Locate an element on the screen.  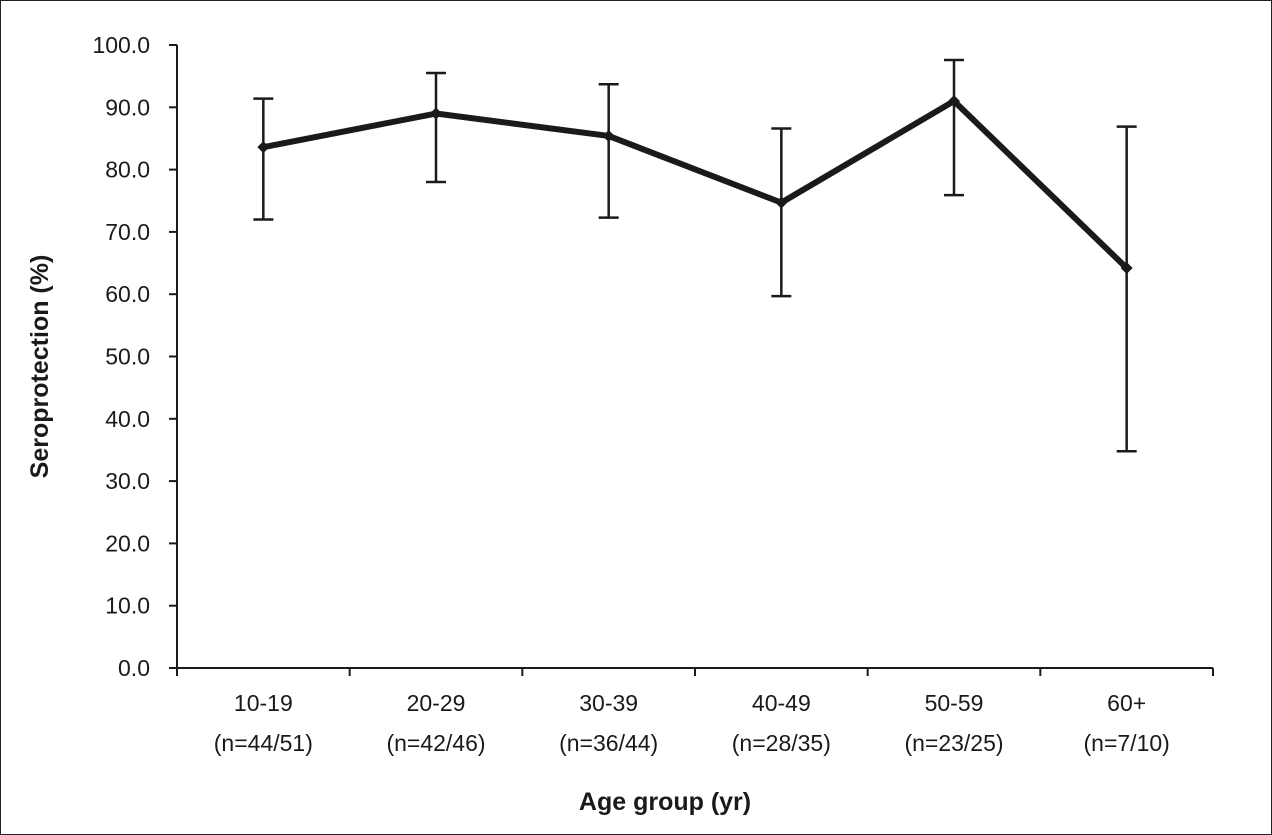
data-points is located at coordinates (695, 185).